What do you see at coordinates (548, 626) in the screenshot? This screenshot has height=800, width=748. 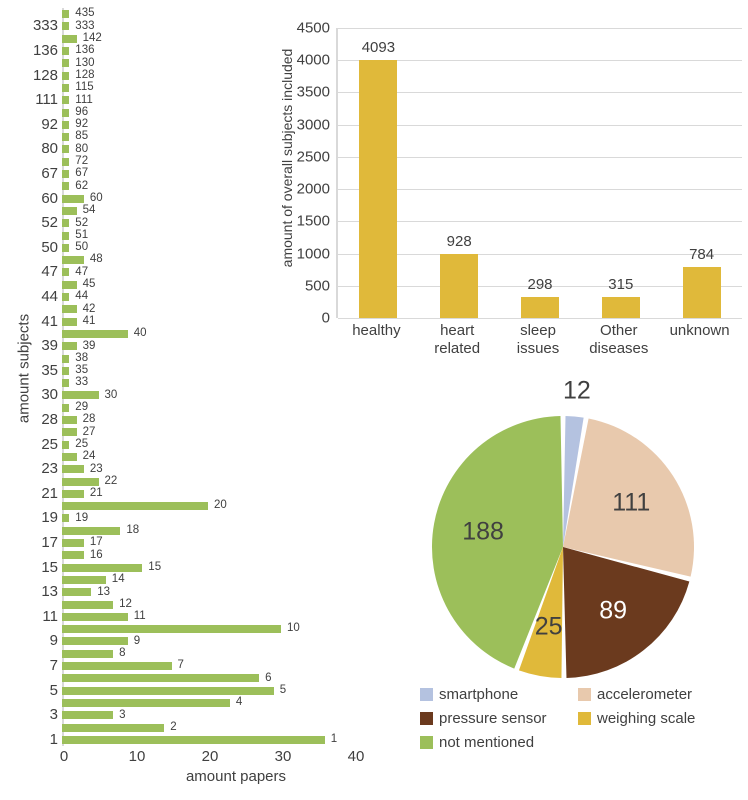 I see `pie-value-label: 25` at bounding box center [548, 626].